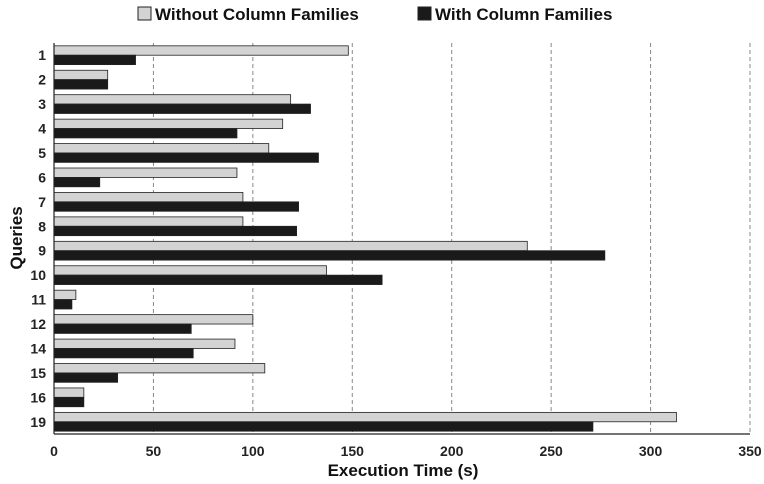 Image resolution: width=764 pixels, height=484 pixels. I want to click on y-tick-label-10: 10, so click(38, 275).